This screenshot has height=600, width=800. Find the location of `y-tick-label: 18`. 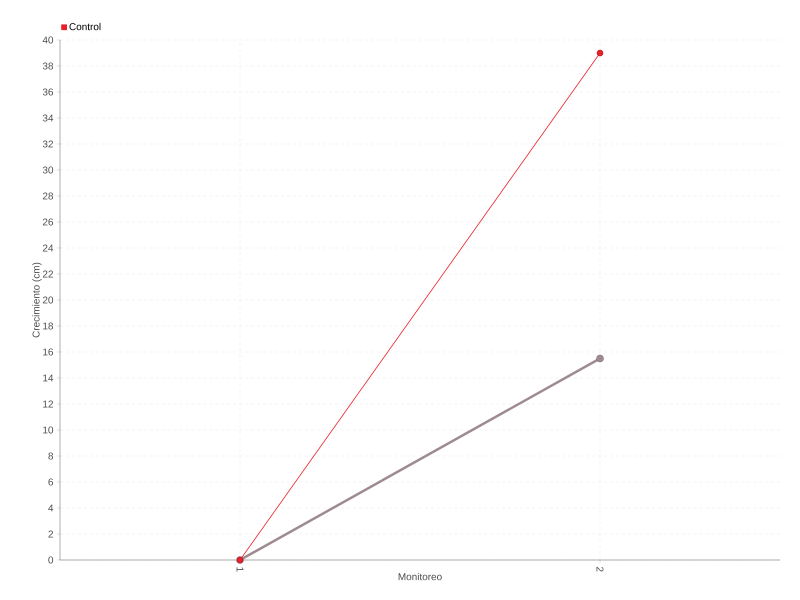

y-tick-label: 18 is located at coordinates (48, 326).